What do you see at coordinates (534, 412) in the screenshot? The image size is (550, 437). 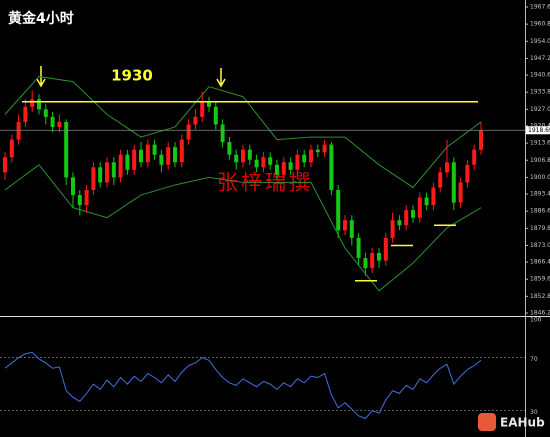 I see `rsi-tick-label: 30` at bounding box center [534, 412].